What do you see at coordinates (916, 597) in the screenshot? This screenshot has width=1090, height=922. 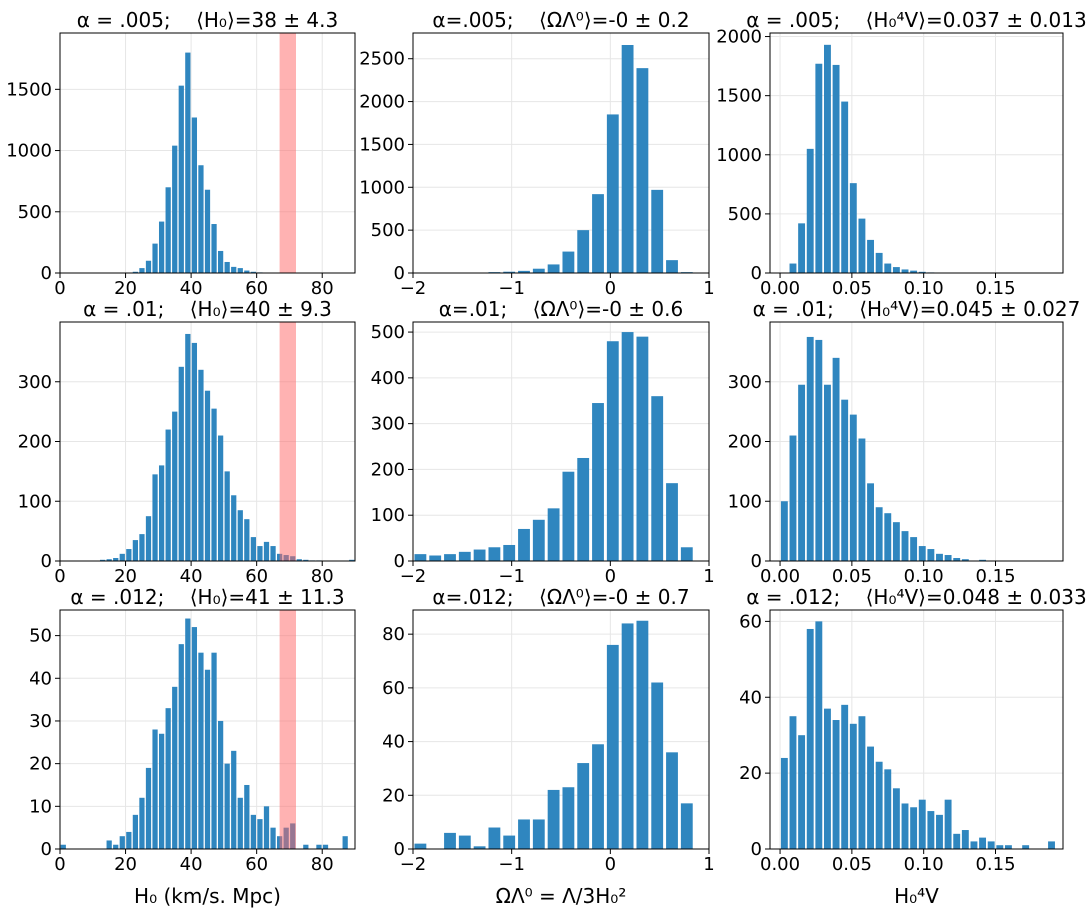 I see `panel-title: α = .012; ⟨H₀⁴V⟩=0.048 ± 0.033` at bounding box center [916, 597].